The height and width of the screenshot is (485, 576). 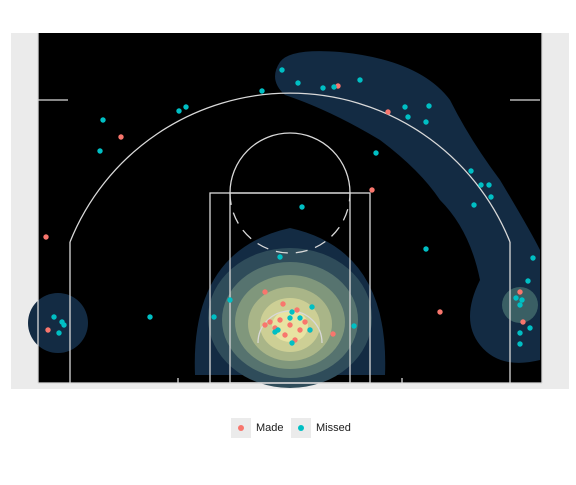 I want to click on legend-label: Missed, so click(x=333, y=428).